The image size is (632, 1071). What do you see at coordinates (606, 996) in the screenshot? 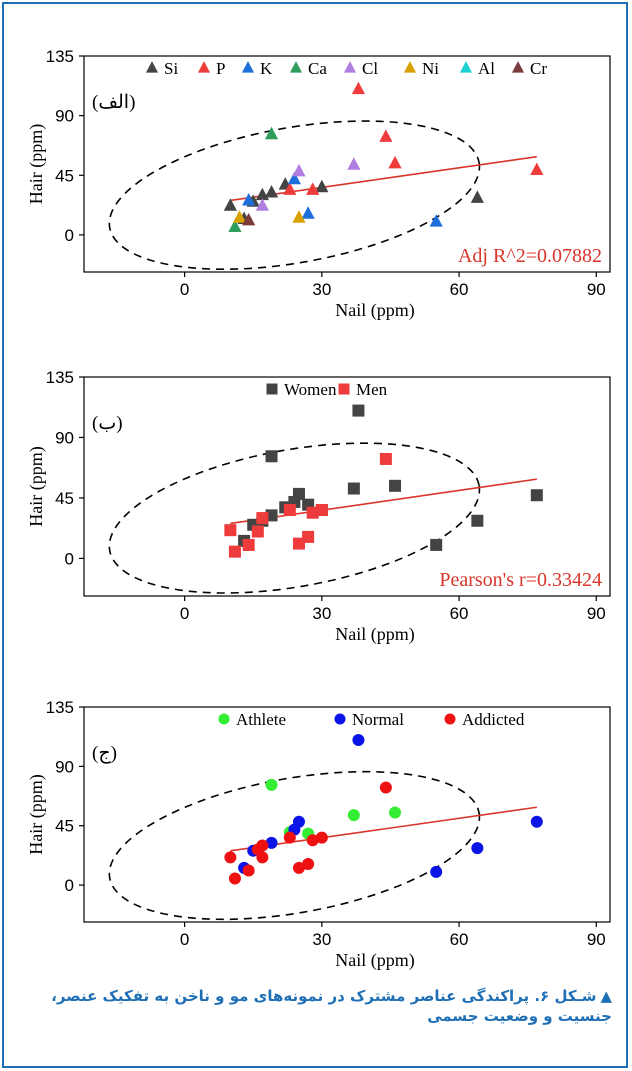
I see `caption-marker-icon: ▲` at bounding box center [606, 996].